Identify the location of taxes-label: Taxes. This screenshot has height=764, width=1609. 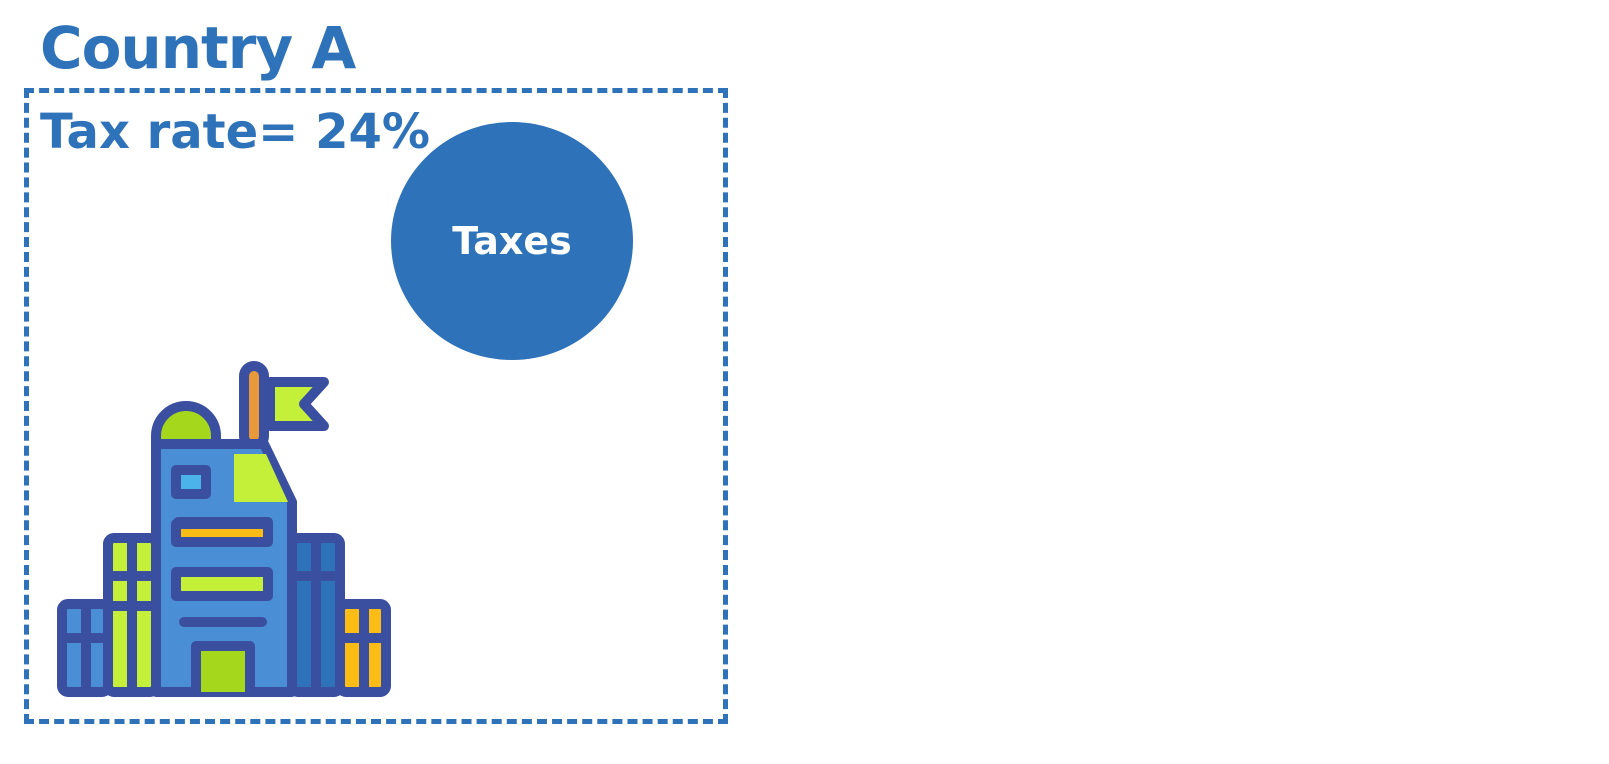
(512, 241).